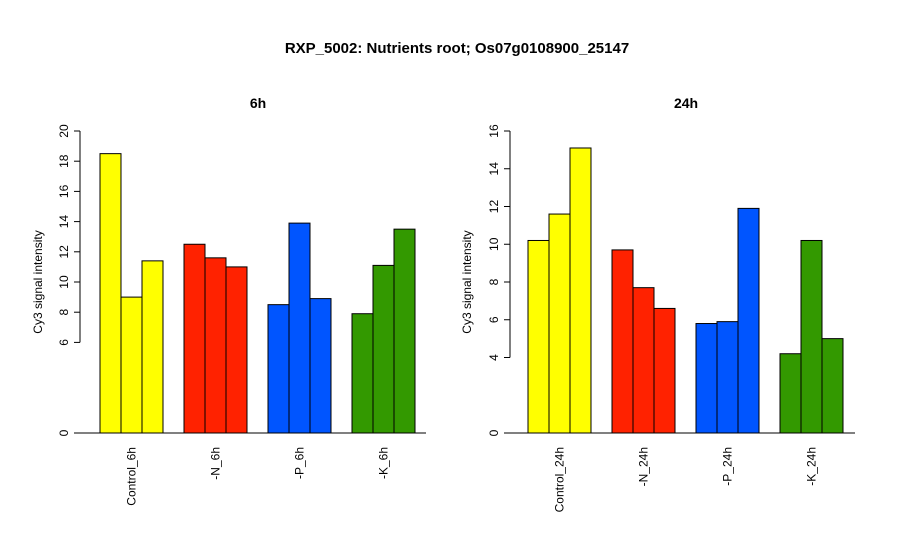 The image size is (900, 550). I want to click on category-label: Control_24h, so click(560, 479).